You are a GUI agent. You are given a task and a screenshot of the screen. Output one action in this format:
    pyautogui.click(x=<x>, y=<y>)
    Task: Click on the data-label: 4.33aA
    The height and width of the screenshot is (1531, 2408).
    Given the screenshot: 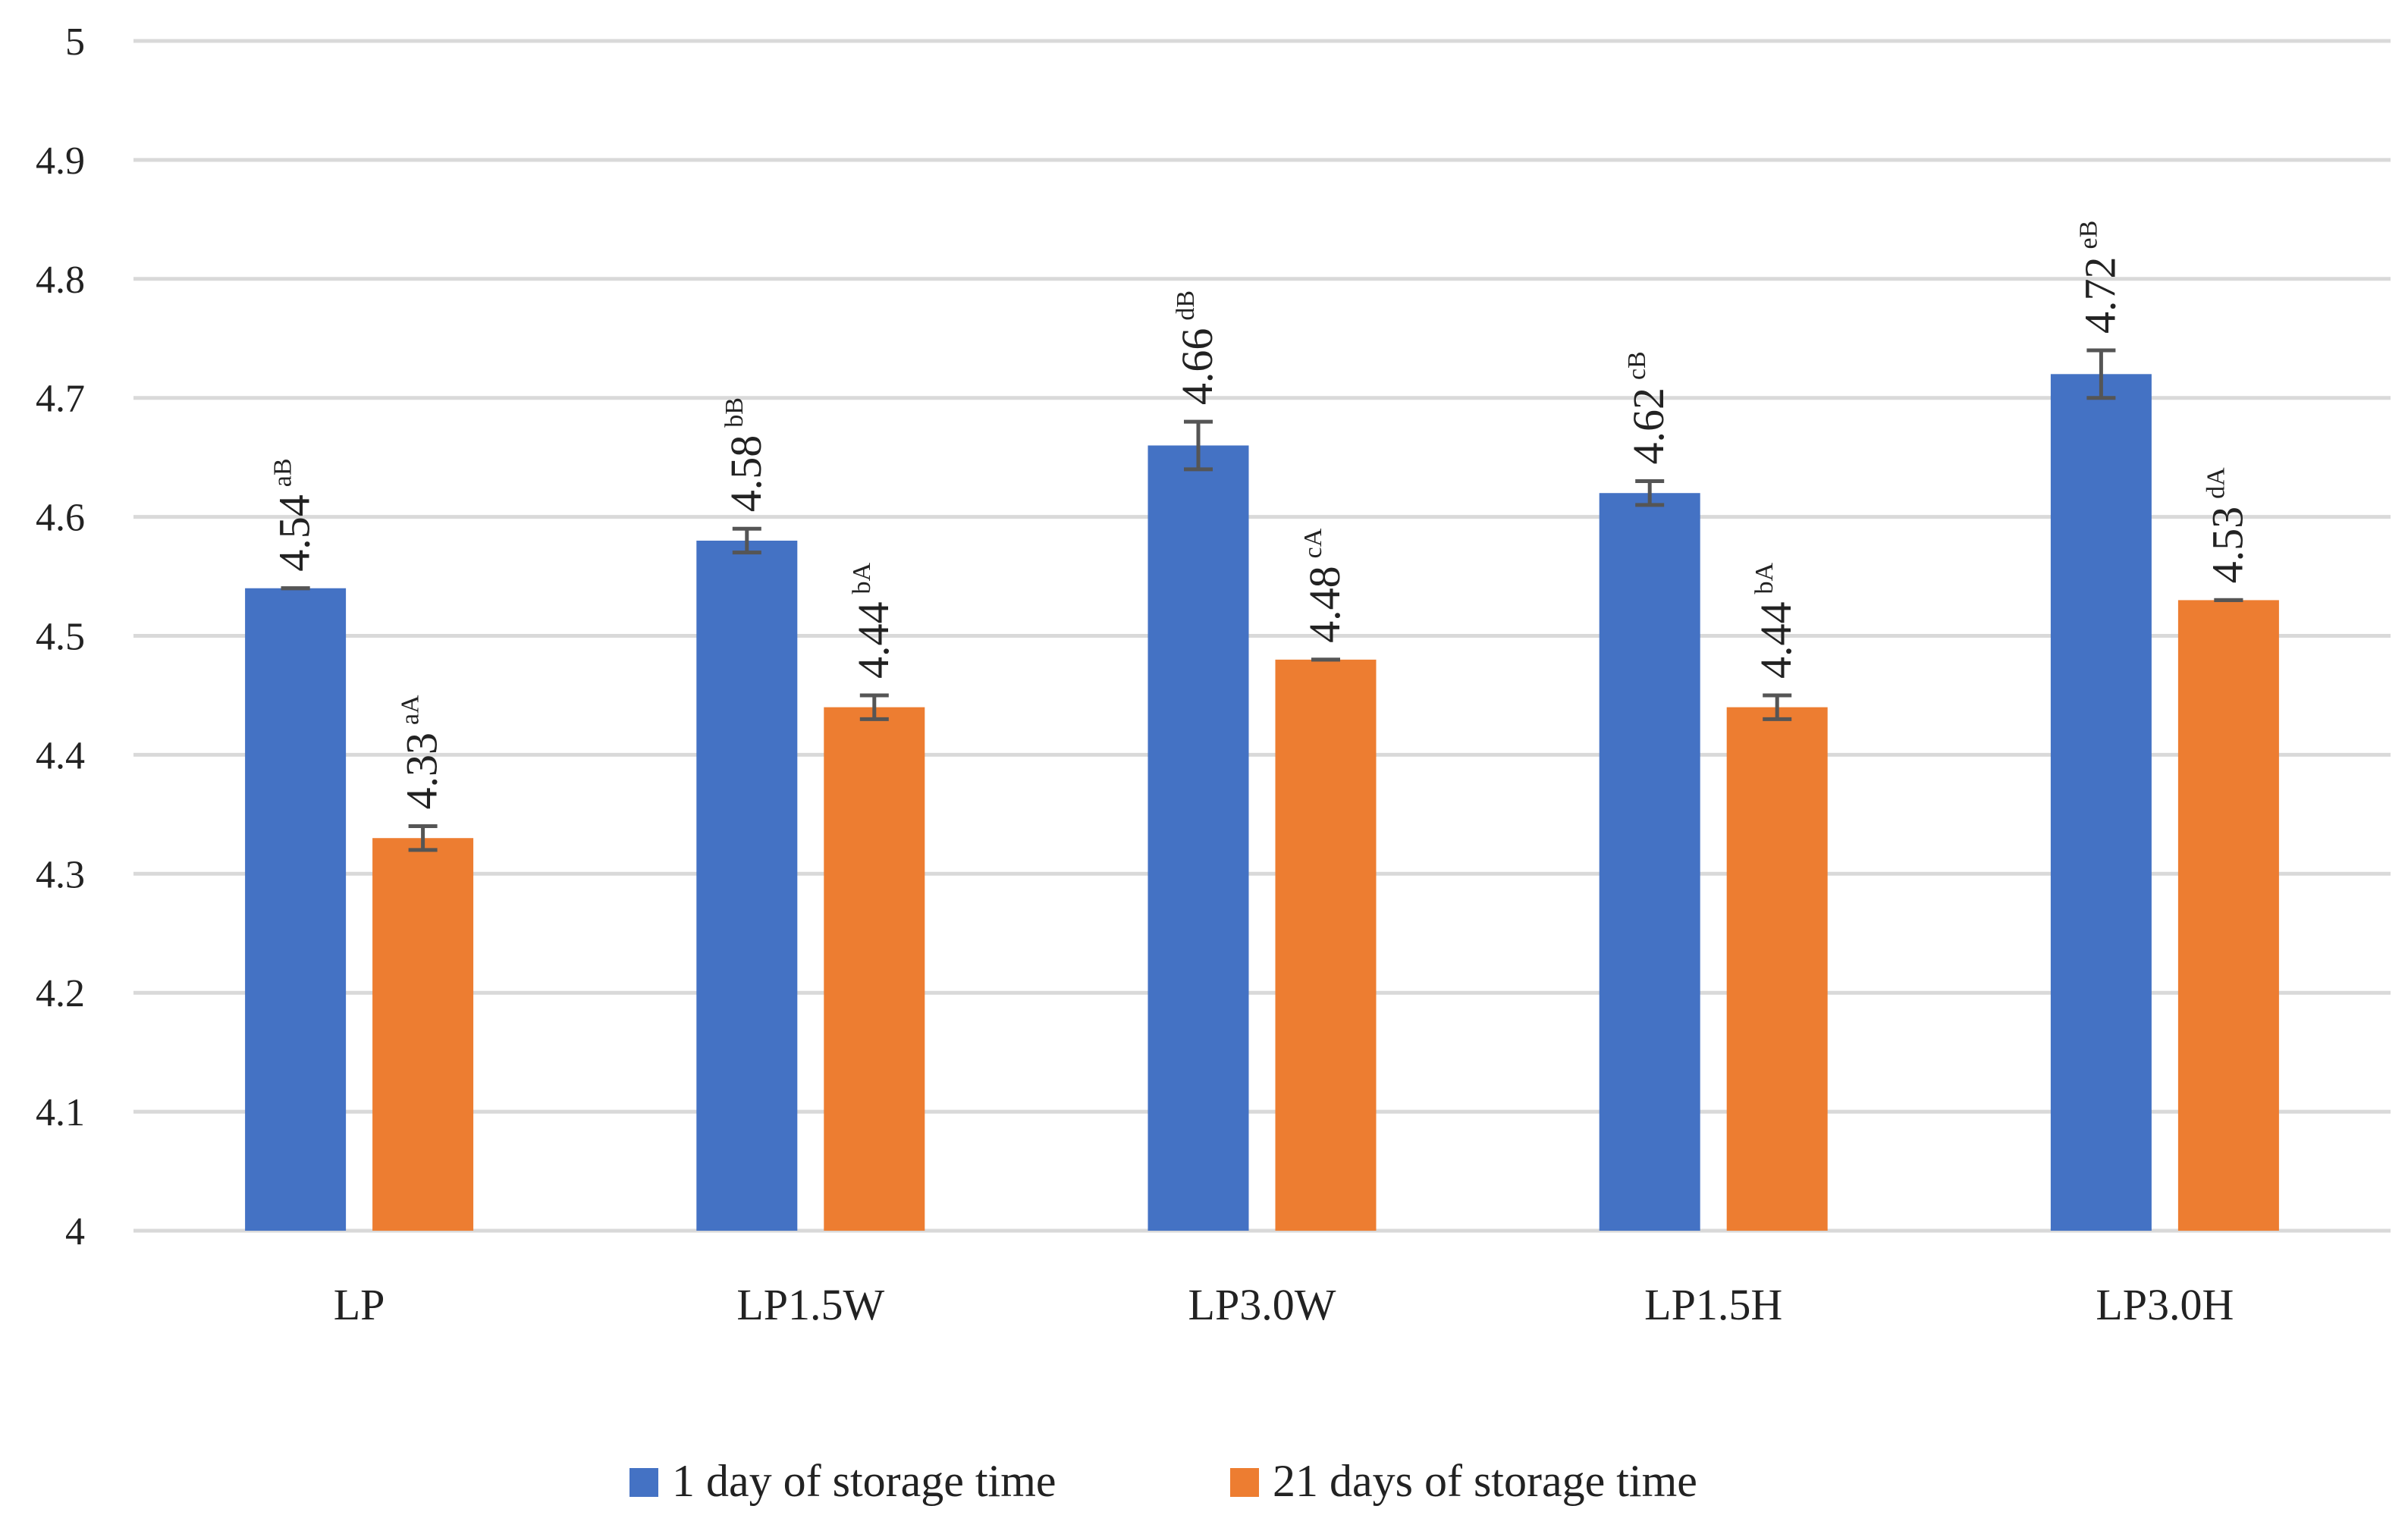 What is the action you would take?
    pyautogui.click(x=422, y=752)
    